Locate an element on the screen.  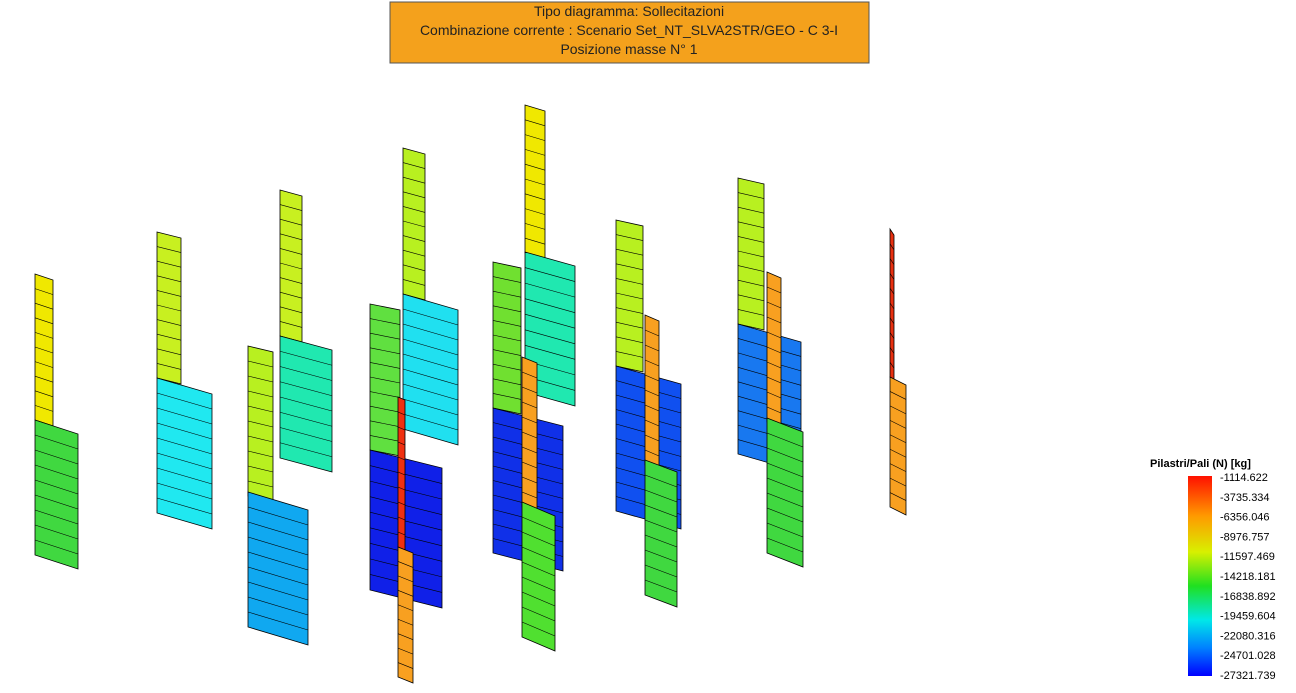
header-line: Posizione masse N° 1 is located at coordinates (628, 49).